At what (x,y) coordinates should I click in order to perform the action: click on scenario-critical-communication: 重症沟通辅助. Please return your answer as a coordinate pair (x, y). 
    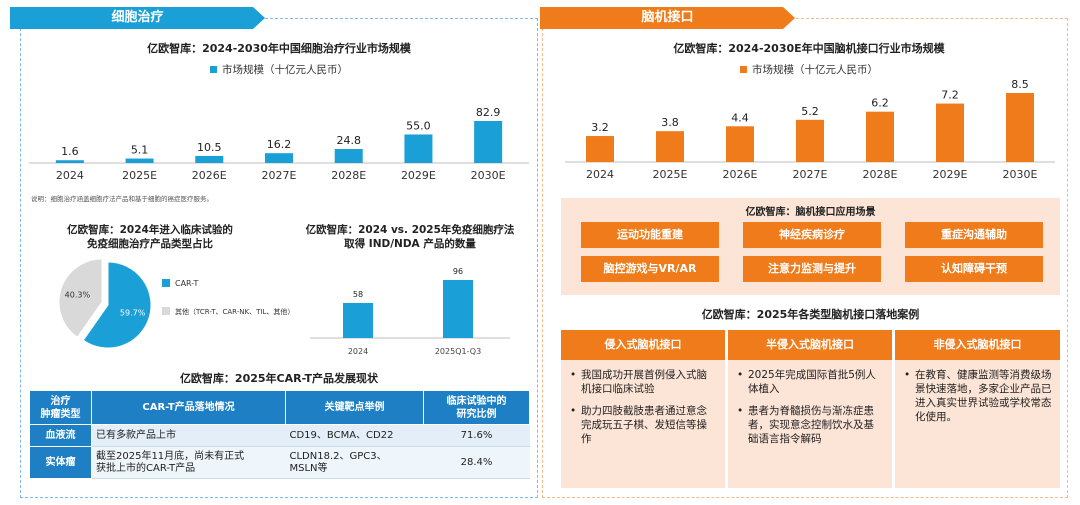
    Looking at the image, I should click on (974, 235).